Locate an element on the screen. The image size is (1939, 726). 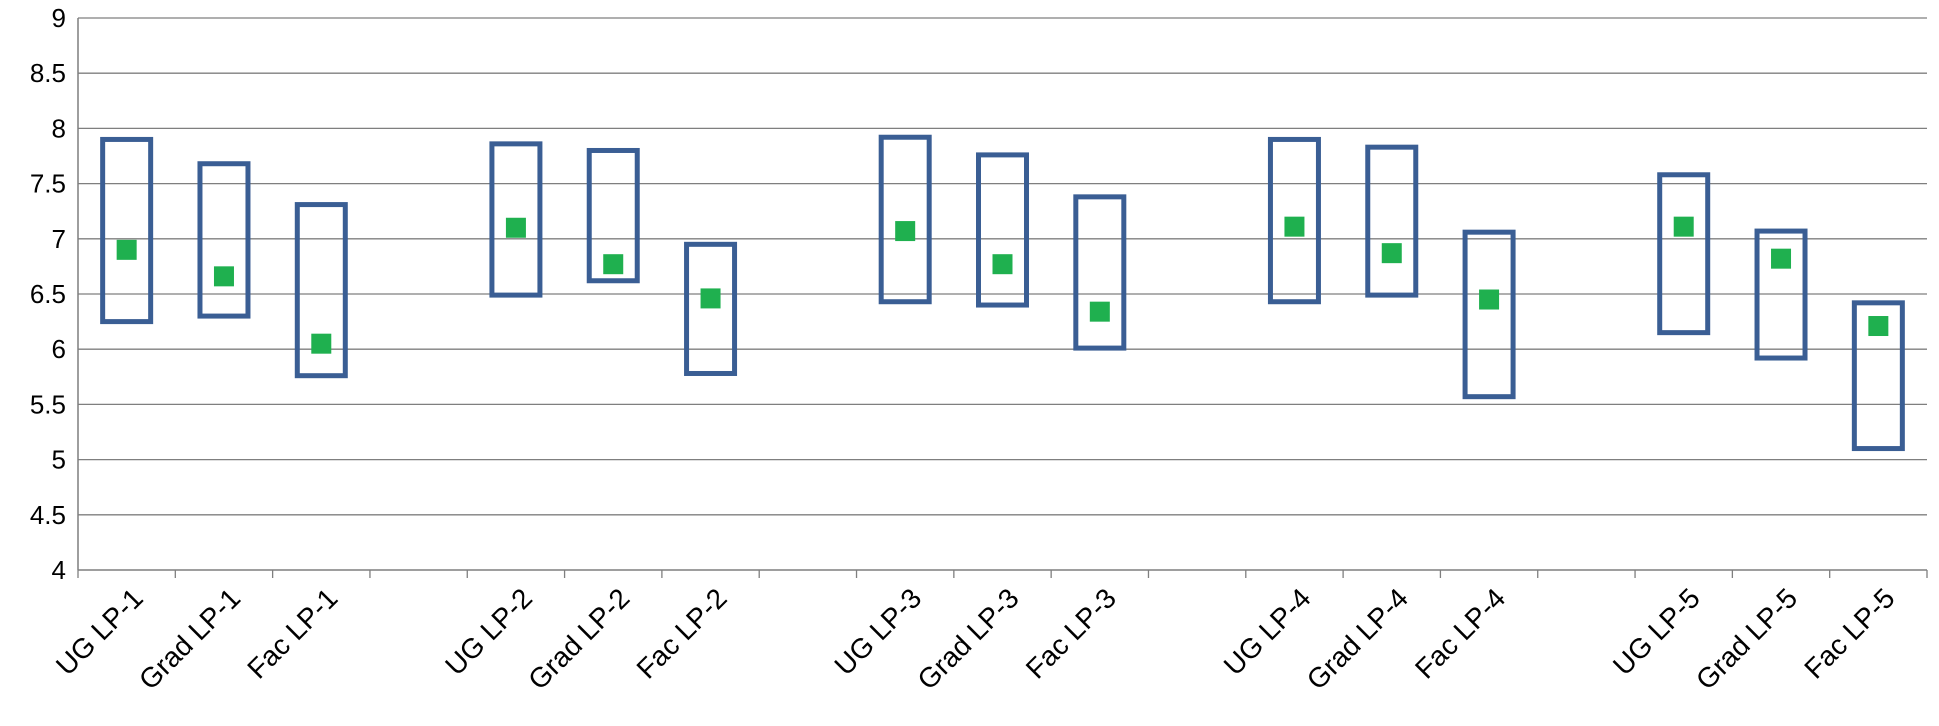
y-tick-label: 6.5 is located at coordinates (48, 294).